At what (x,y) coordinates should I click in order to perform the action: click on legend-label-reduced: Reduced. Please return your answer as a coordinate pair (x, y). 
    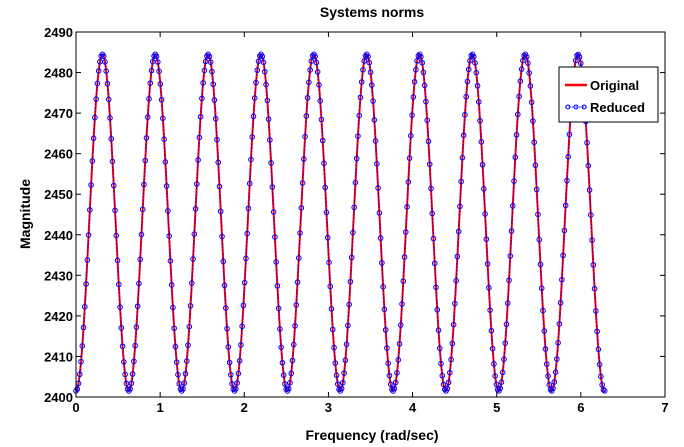
    Looking at the image, I should click on (617, 107).